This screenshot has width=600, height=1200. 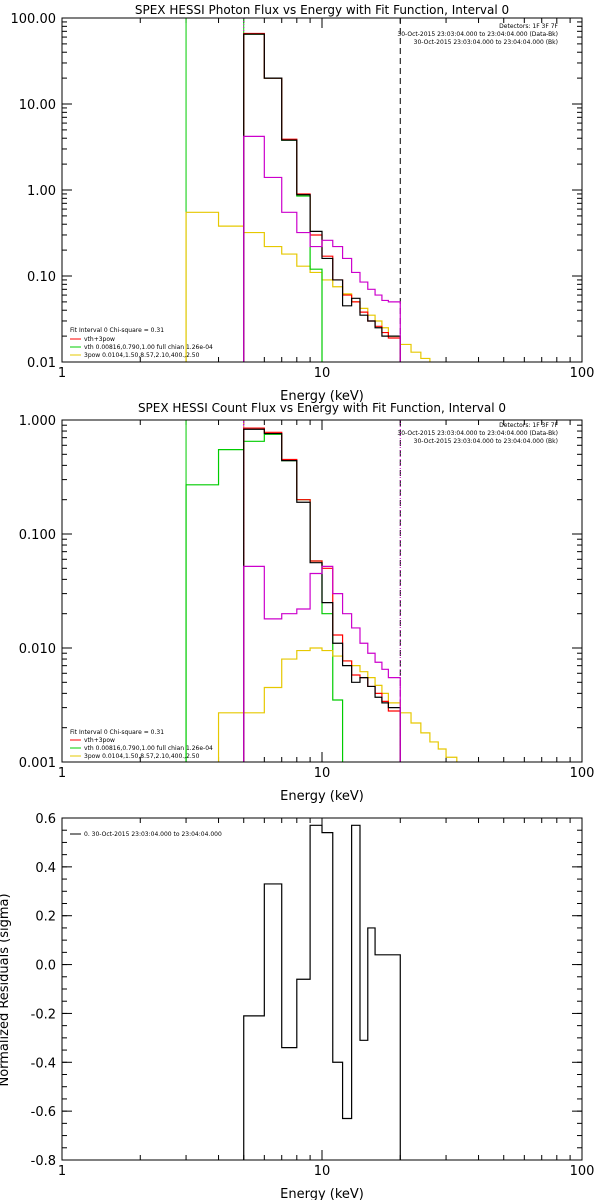 What do you see at coordinates (43, 1112) in the screenshot?
I see `y-tick-label: -0.6` at bounding box center [43, 1112].